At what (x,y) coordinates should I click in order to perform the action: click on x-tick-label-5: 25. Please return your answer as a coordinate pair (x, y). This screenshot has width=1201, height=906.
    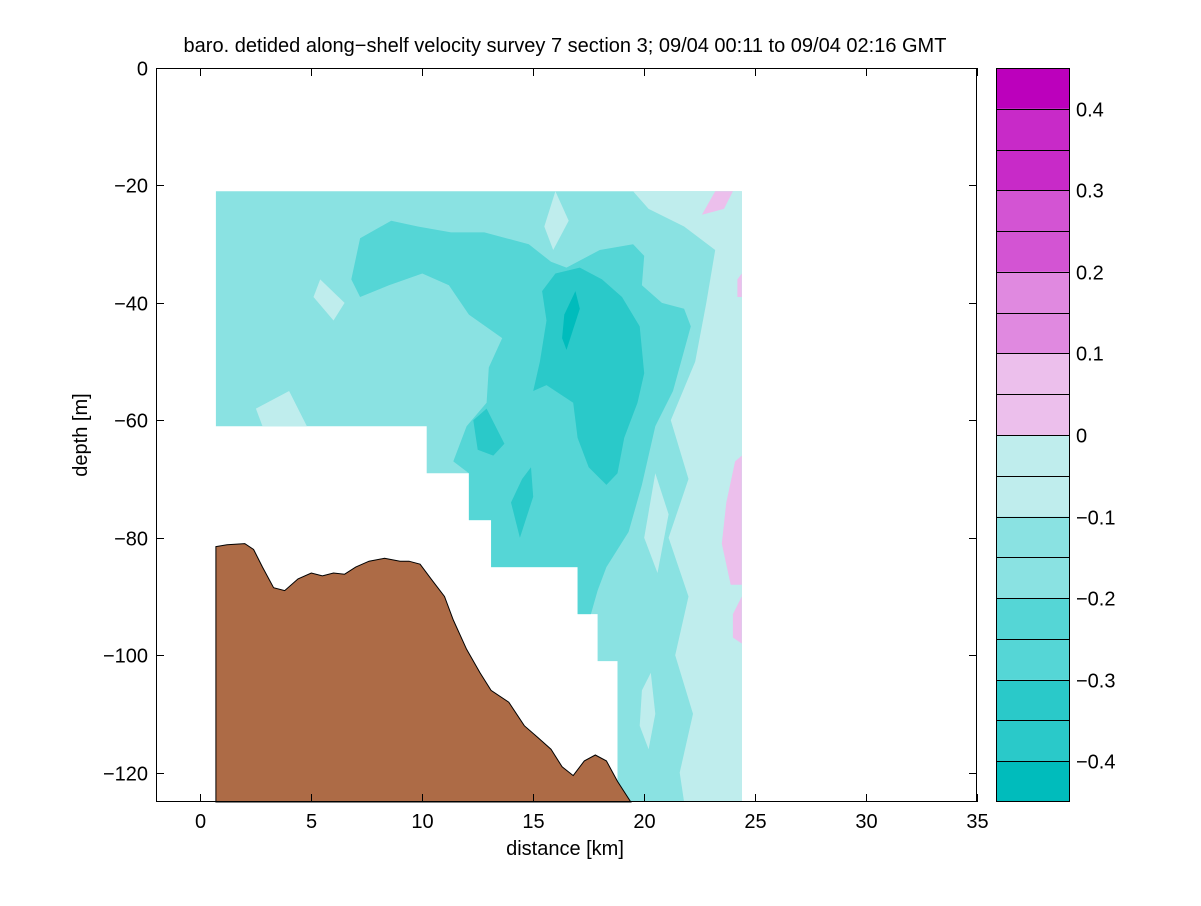
    Looking at the image, I should click on (755, 822).